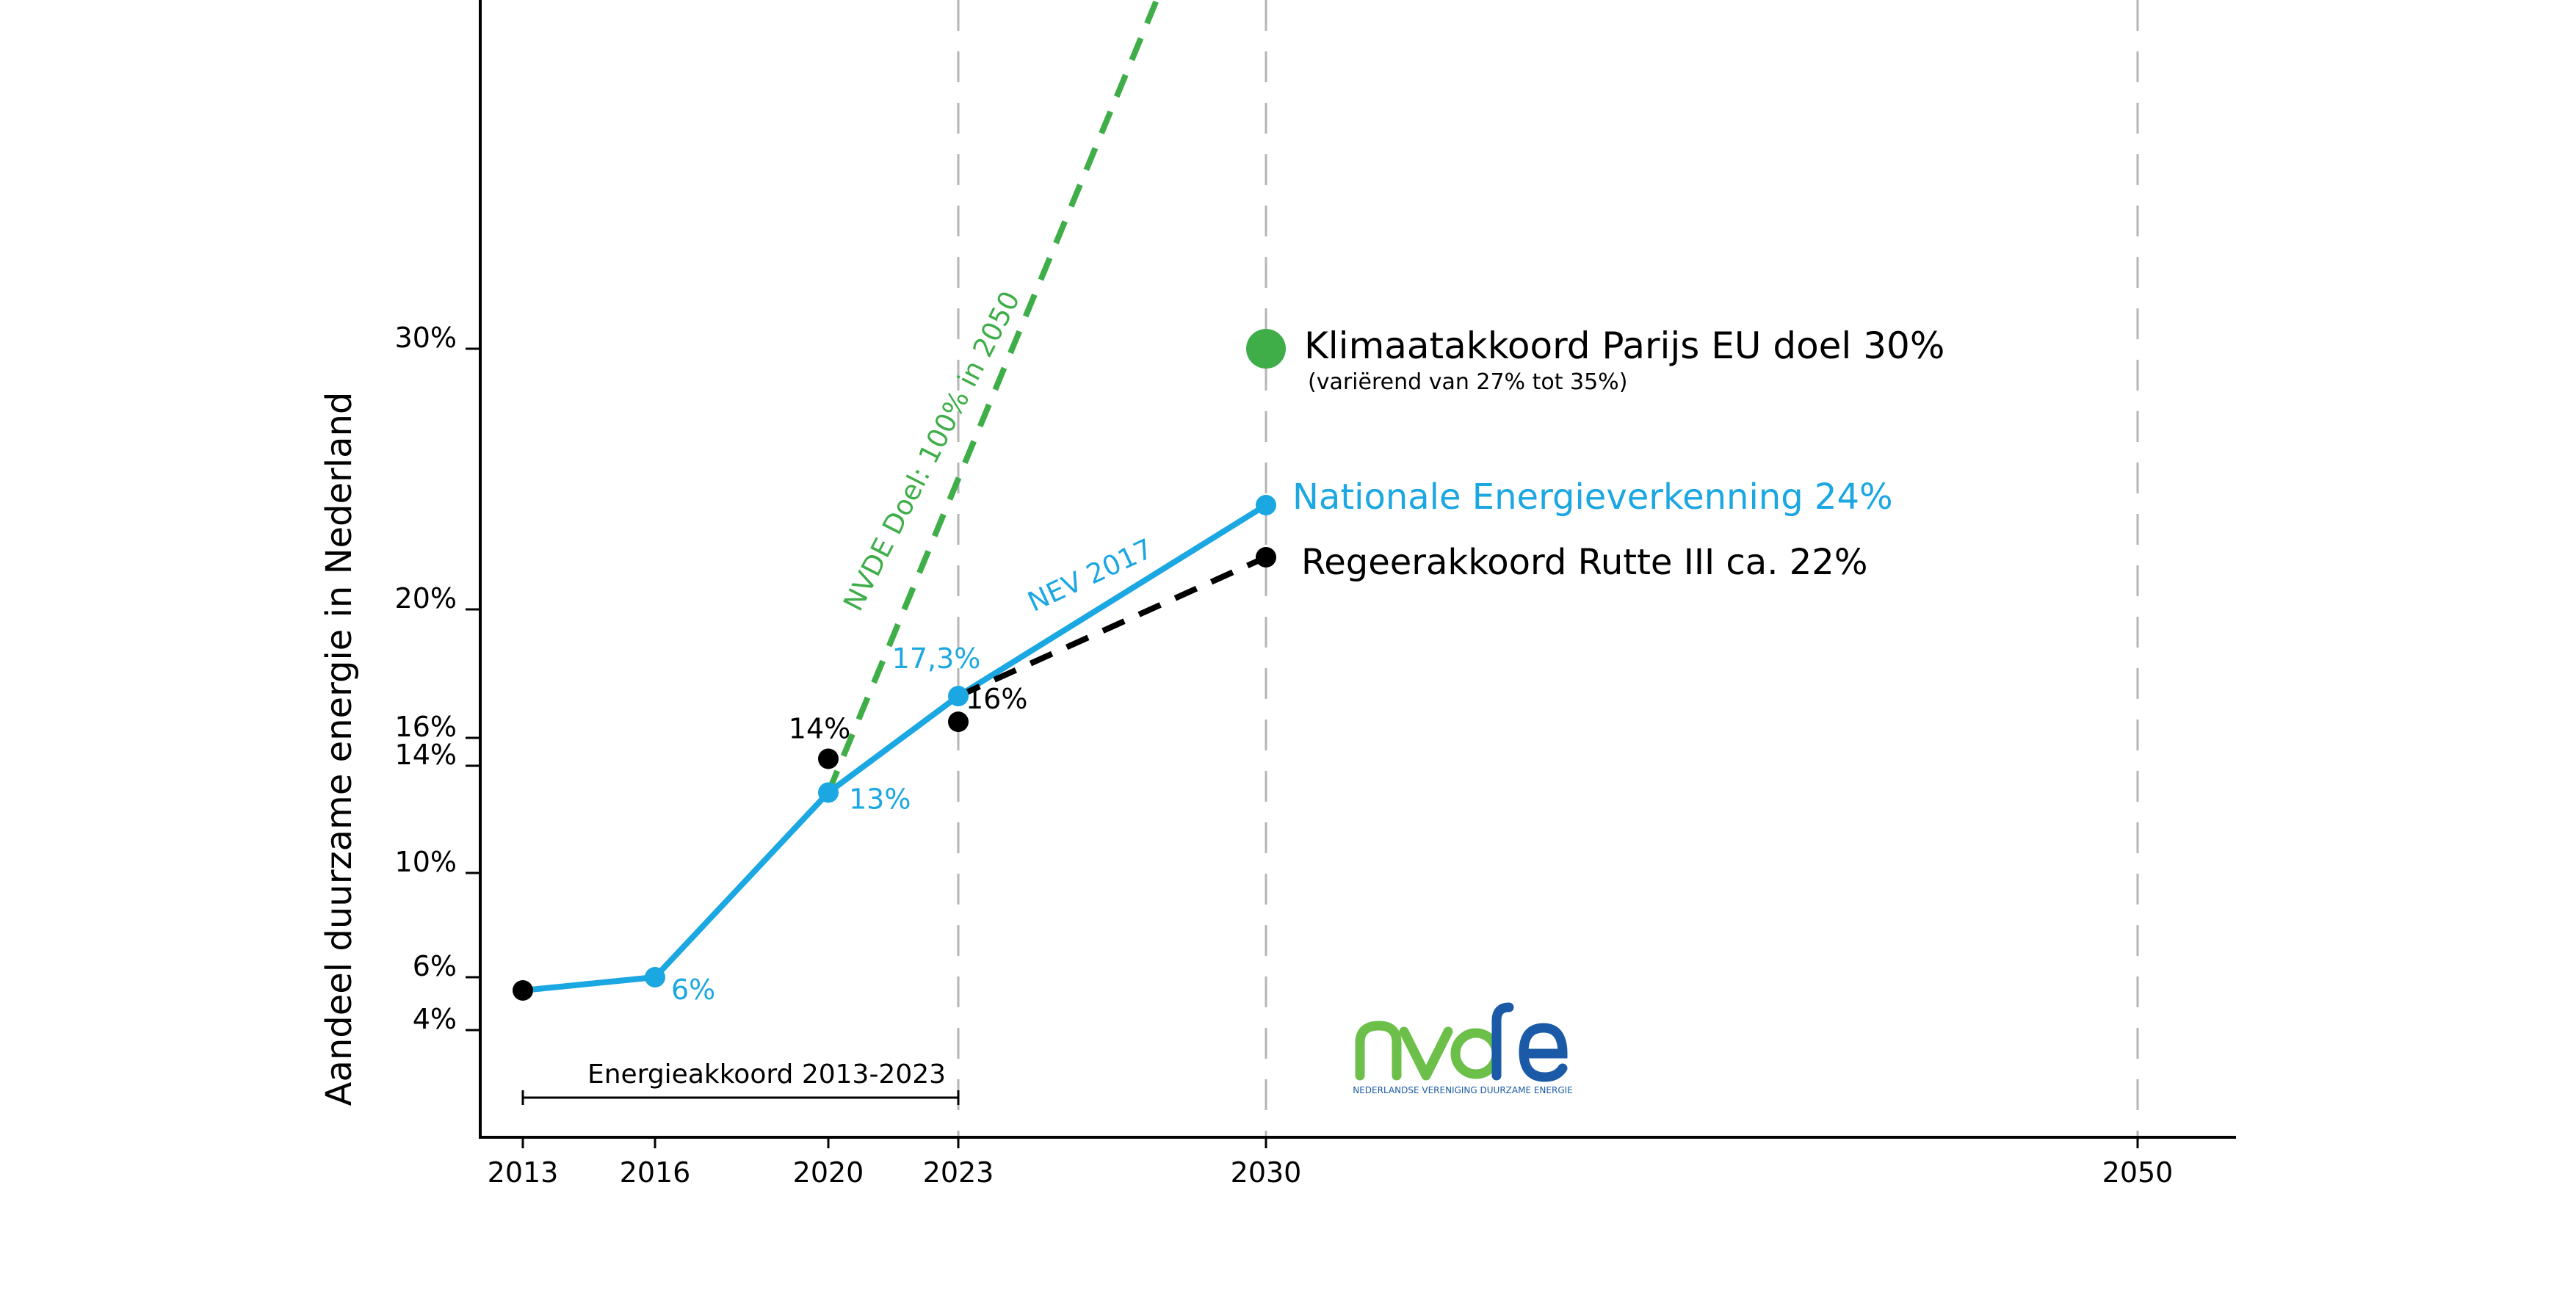  Describe the element at coordinates (958, 696) in the screenshot. I see `nev-point-2023` at that location.